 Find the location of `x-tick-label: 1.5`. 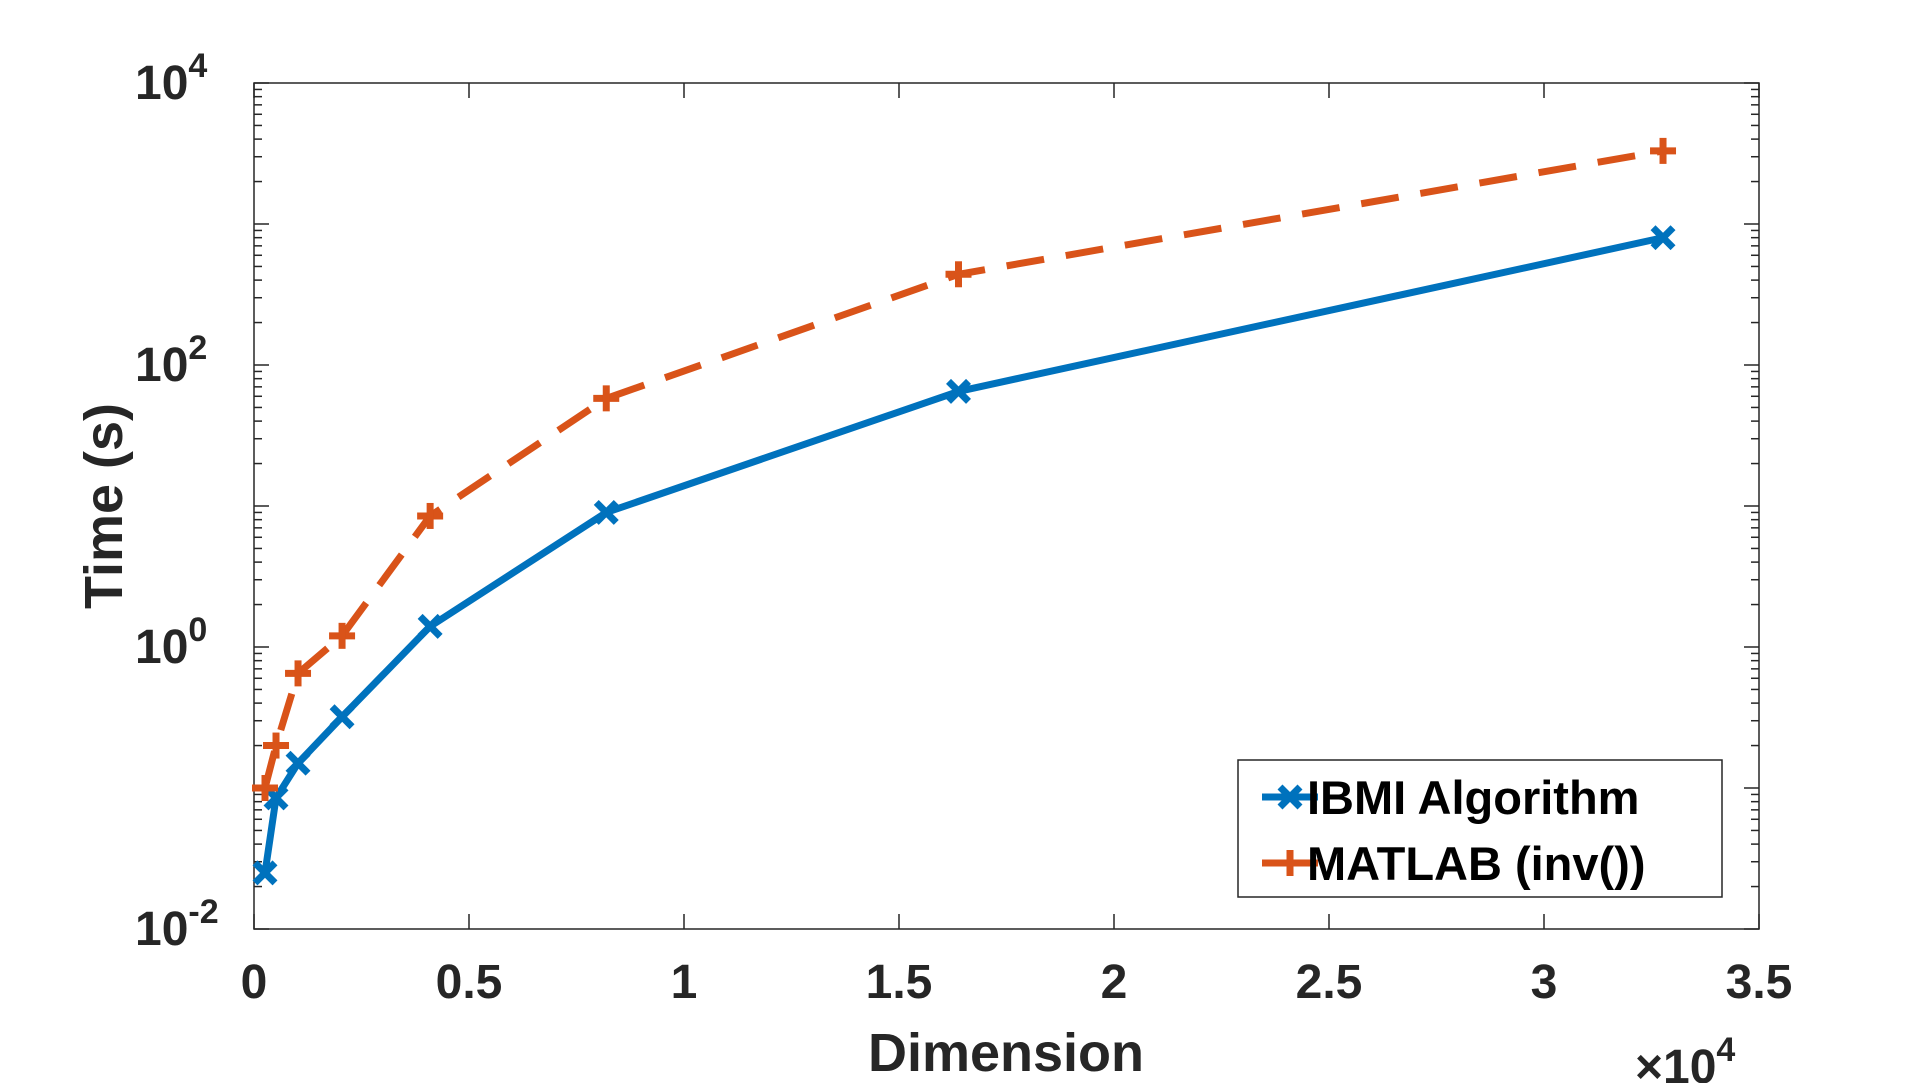

x-tick-label: 1.5 is located at coordinates (899, 982).